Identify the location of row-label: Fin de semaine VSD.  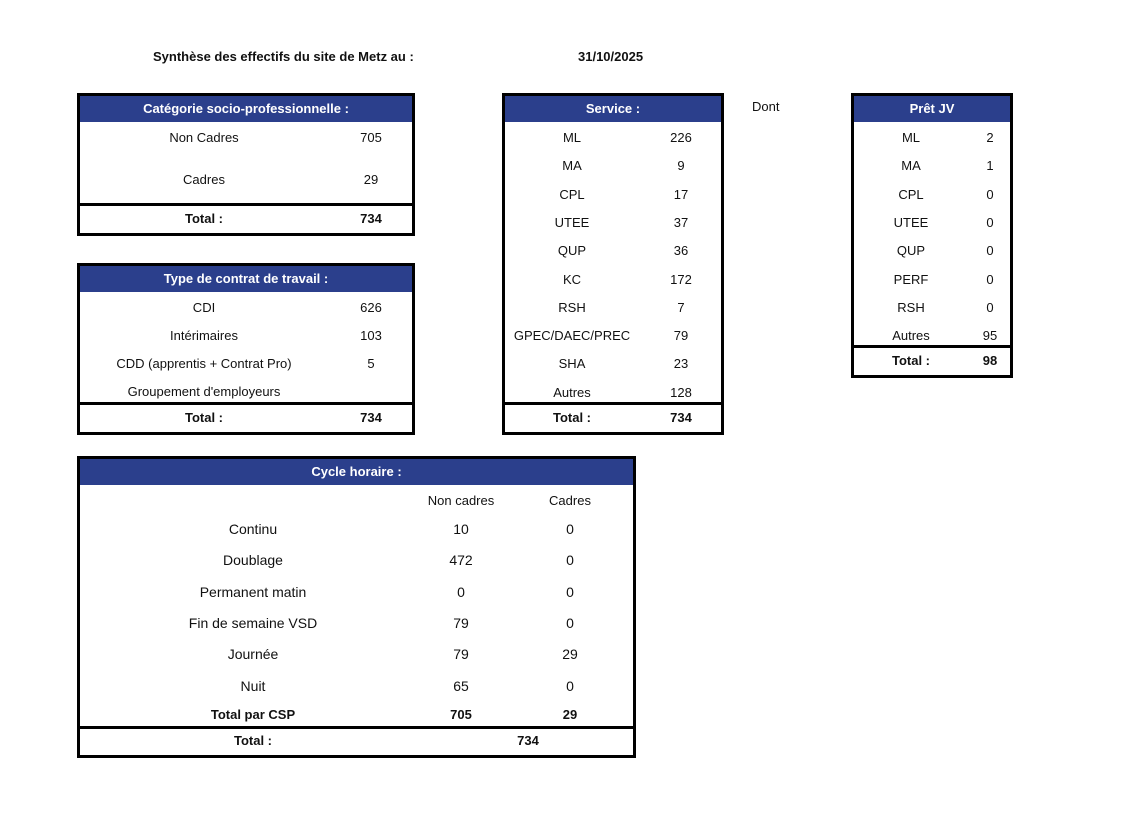
(253, 622).